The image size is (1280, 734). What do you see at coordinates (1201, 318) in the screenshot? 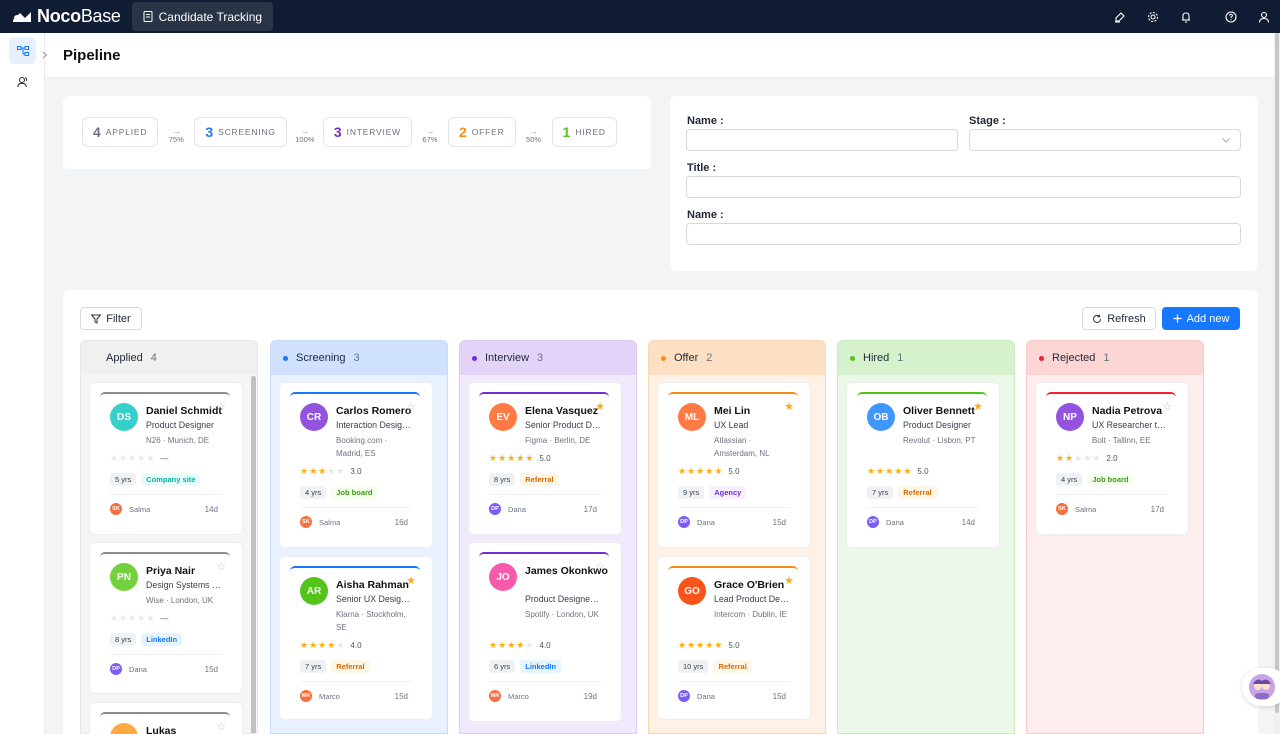
I see `add-new-button: Add new` at bounding box center [1201, 318].